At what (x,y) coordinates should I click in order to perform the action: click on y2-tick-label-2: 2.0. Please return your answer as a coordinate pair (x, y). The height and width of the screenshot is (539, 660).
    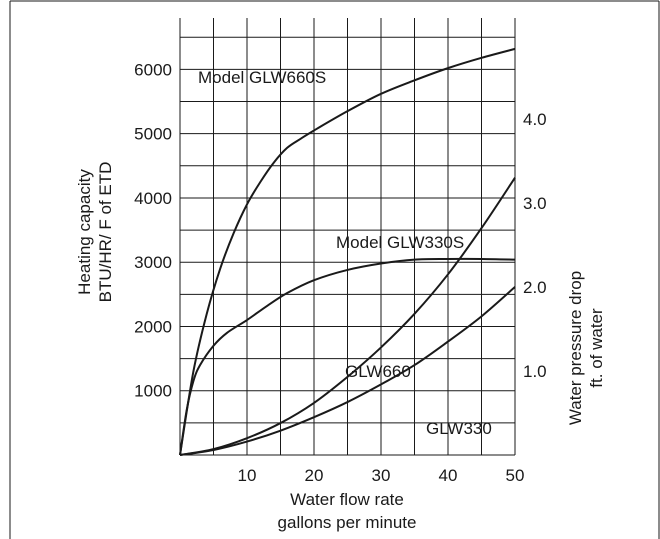
    Looking at the image, I should click on (535, 287).